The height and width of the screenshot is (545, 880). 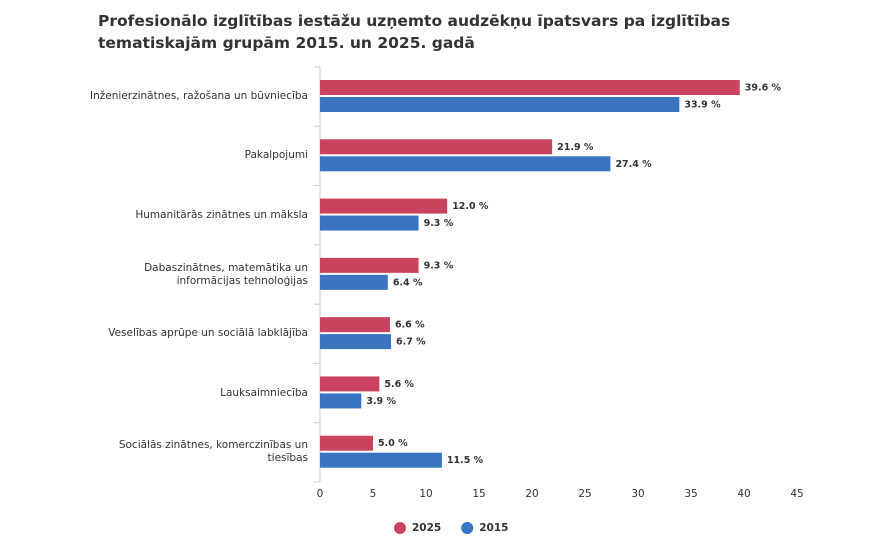 I want to click on legend-label: 2015, so click(x=493, y=528).